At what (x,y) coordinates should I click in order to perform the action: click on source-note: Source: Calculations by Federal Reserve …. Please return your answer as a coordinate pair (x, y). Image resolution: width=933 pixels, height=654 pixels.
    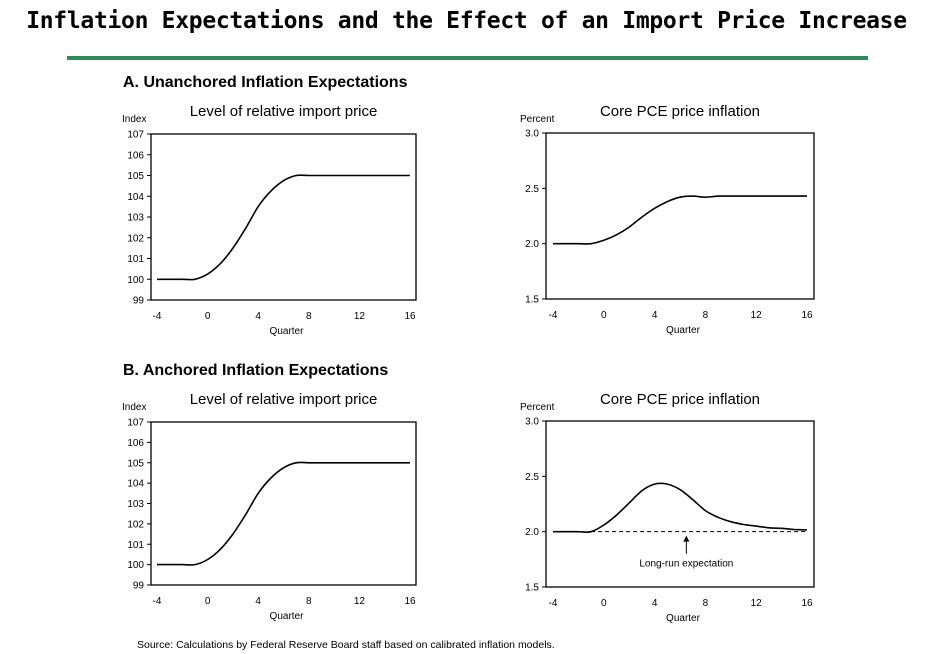
    Looking at the image, I should click on (346, 645).